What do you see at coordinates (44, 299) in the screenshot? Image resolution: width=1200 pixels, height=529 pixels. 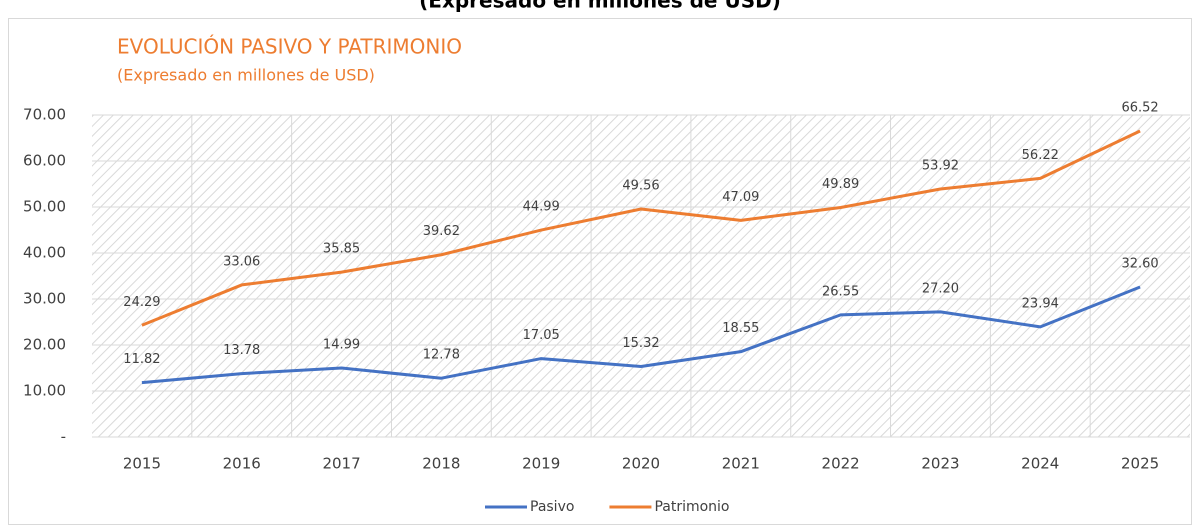 I see `y-tick-label: 30.00` at bounding box center [44, 299].